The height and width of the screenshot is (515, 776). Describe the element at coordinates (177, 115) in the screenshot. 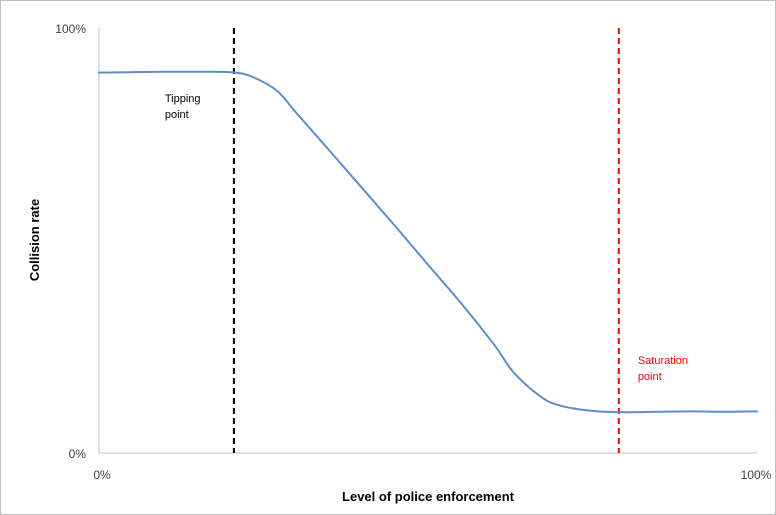

I see `tipping-point-label-line2: point` at that location.